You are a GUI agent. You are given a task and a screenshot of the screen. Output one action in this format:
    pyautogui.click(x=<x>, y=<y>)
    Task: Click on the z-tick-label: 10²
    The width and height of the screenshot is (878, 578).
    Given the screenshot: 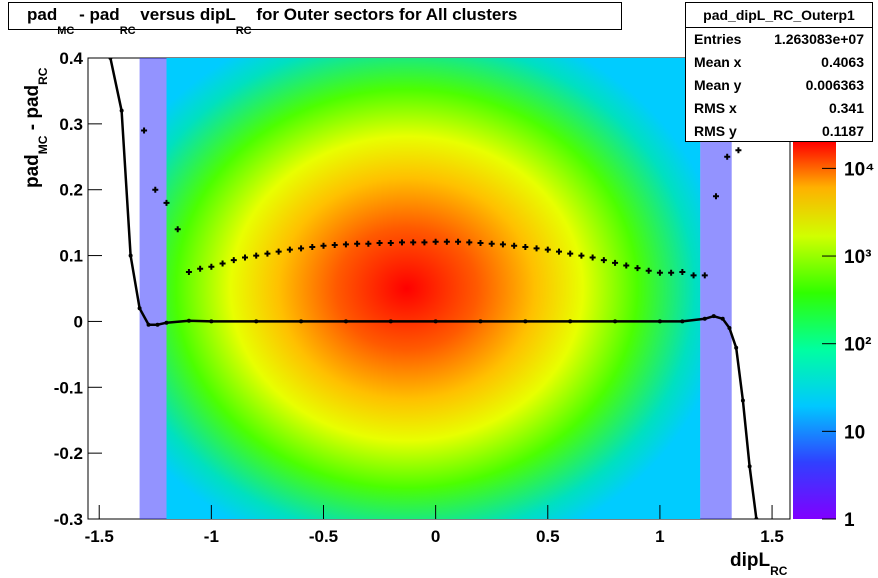 What is the action you would take?
    pyautogui.click(x=857, y=345)
    